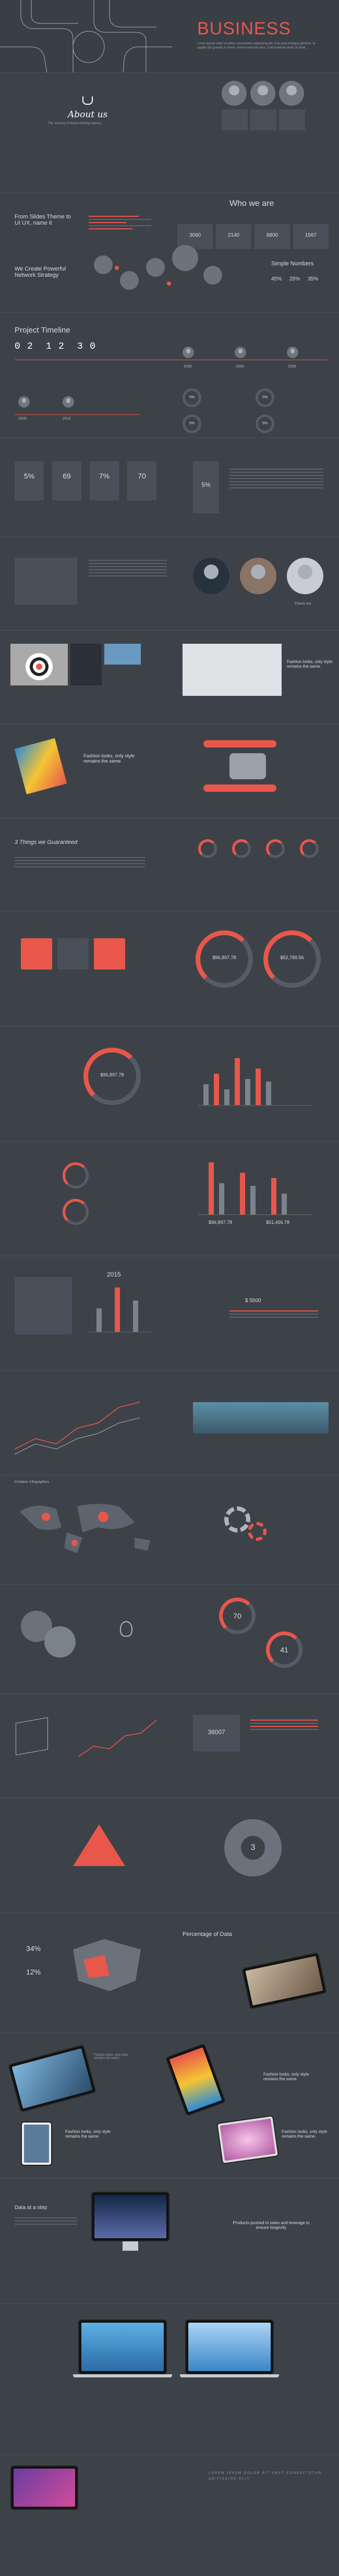 The height and width of the screenshot is (2576, 339). What do you see at coordinates (265, 397) in the screenshot?
I see `team2-ring-2: 5%` at bounding box center [265, 397].